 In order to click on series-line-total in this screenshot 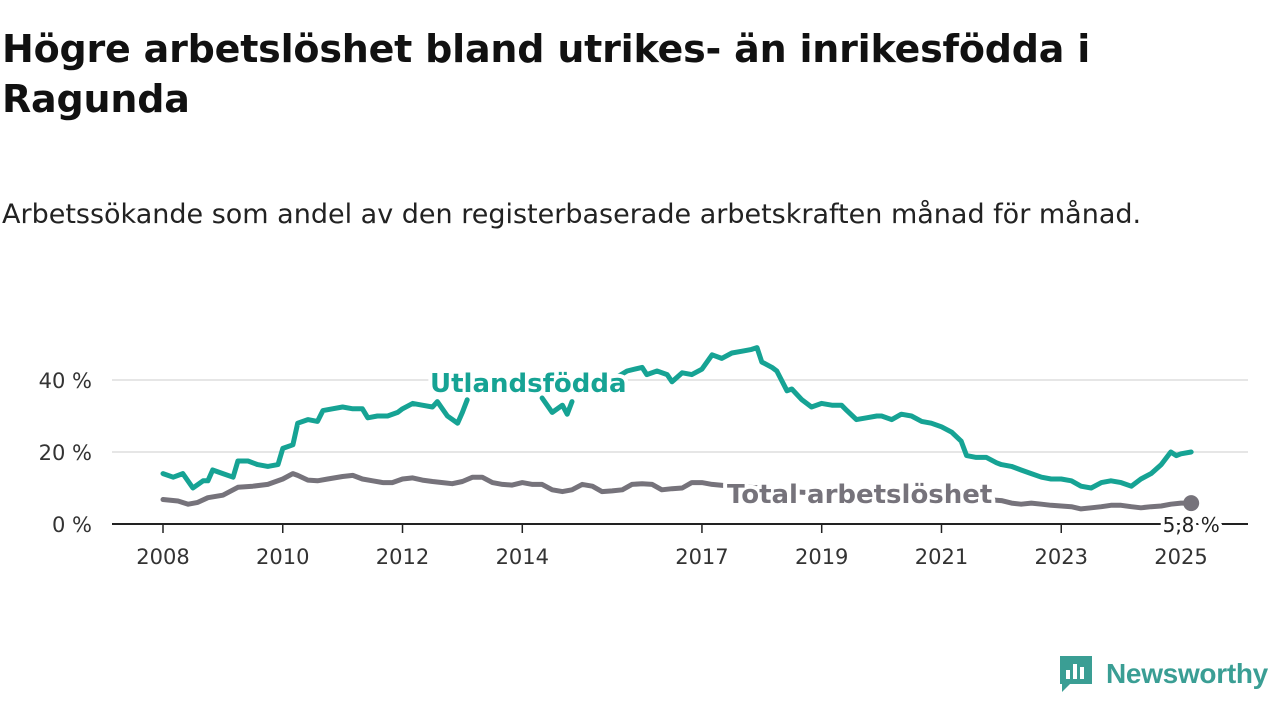, I will do `click(677, 491)`.